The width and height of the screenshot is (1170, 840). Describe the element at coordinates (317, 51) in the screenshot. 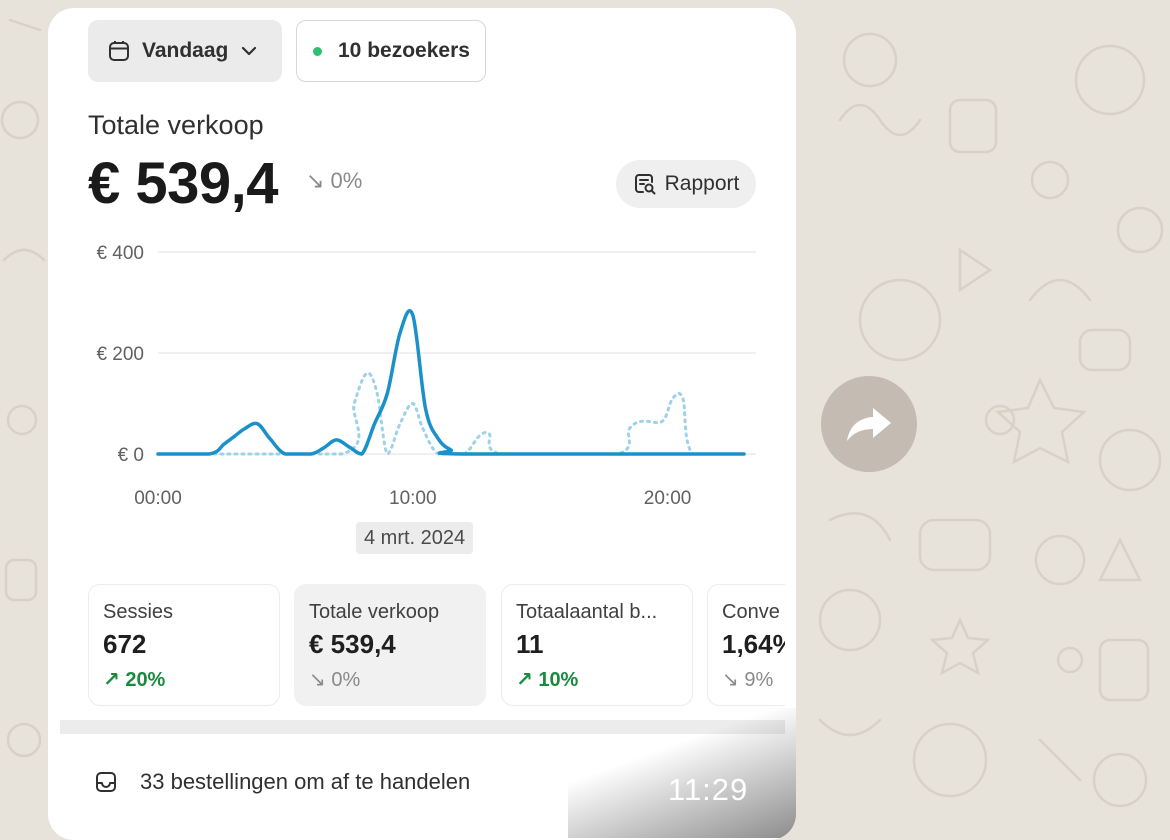

I see `live-status-dot` at that location.